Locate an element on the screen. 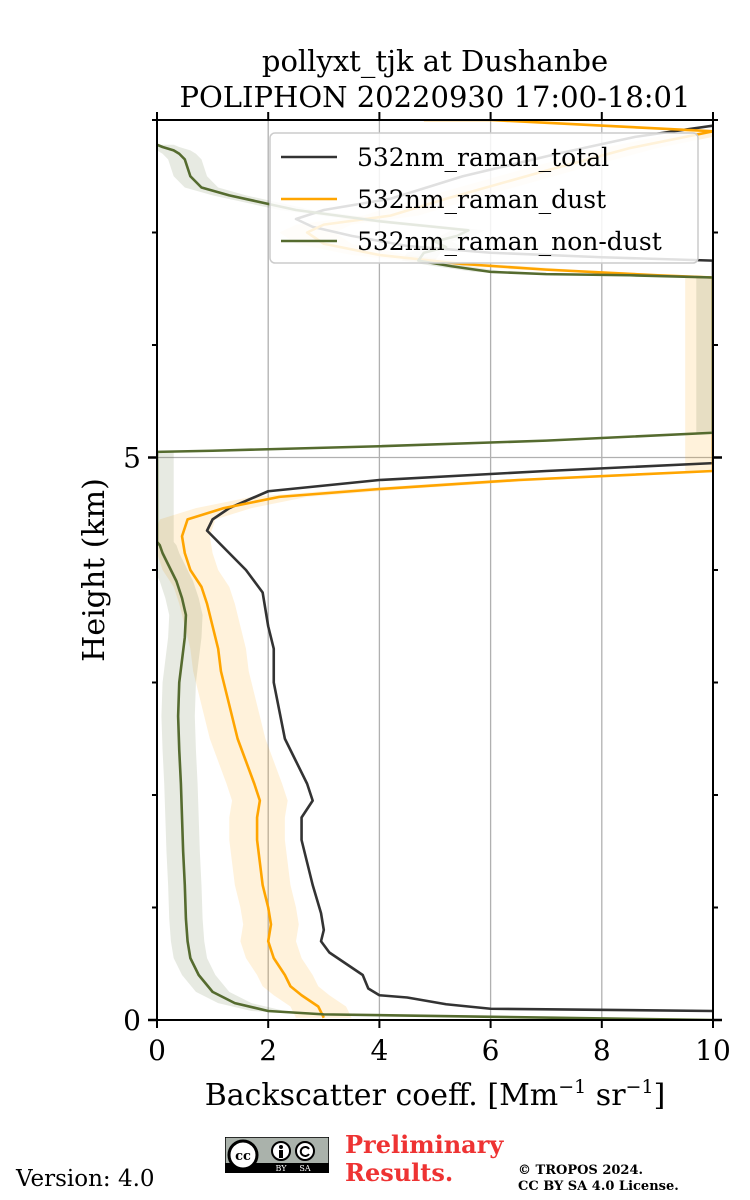  cc-by-text: BY is located at coordinates (281, 1168).